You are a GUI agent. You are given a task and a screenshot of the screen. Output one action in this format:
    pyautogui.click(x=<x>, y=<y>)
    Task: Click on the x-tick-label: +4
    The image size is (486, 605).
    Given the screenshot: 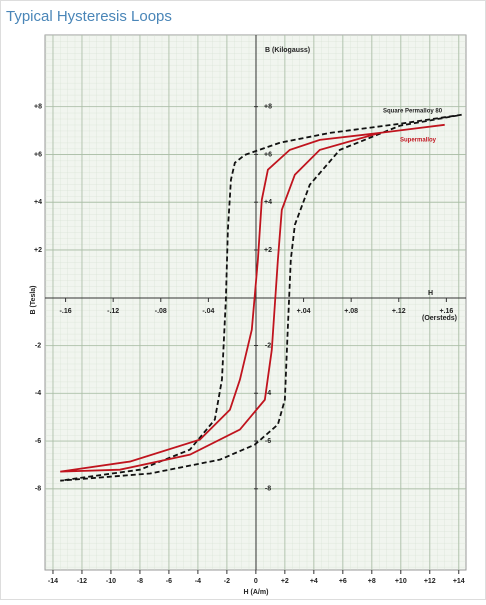 What is the action you would take?
    pyautogui.click(x=314, y=581)
    